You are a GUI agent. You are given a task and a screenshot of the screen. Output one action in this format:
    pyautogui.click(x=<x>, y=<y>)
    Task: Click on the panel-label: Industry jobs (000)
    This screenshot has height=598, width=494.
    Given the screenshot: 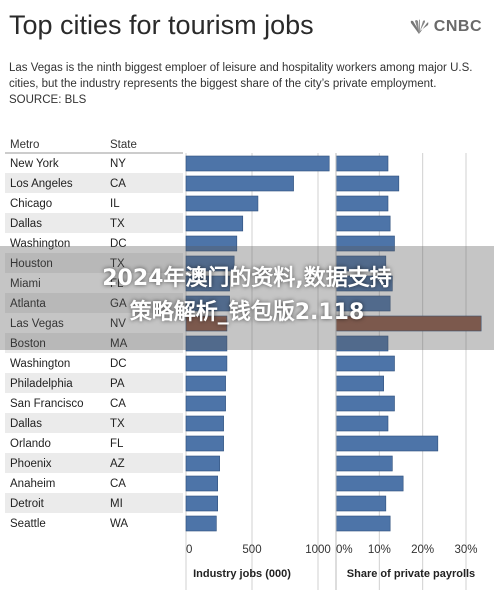 What is the action you would take?
    pyautogui.click(x=242, y=574)
    